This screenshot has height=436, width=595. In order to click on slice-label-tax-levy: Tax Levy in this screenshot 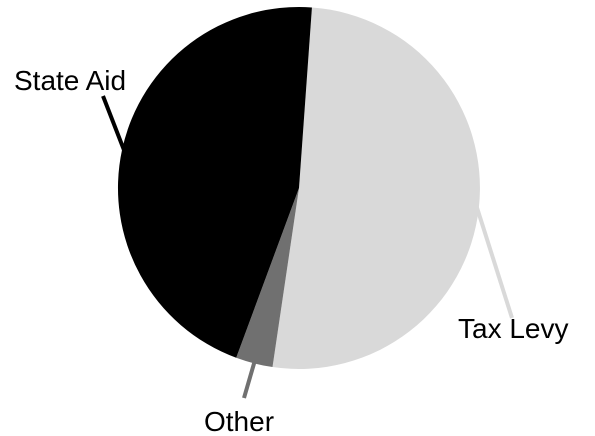, I will do `click(513, 328)`.